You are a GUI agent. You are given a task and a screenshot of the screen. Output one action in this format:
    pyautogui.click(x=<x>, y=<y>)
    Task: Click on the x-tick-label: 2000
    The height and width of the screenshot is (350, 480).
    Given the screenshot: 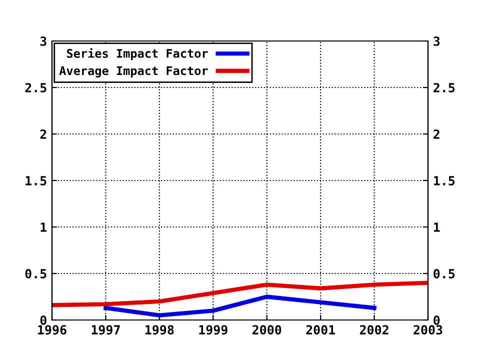 What is the action you would take?
    pyautogui.click(x=267, y=330)
    